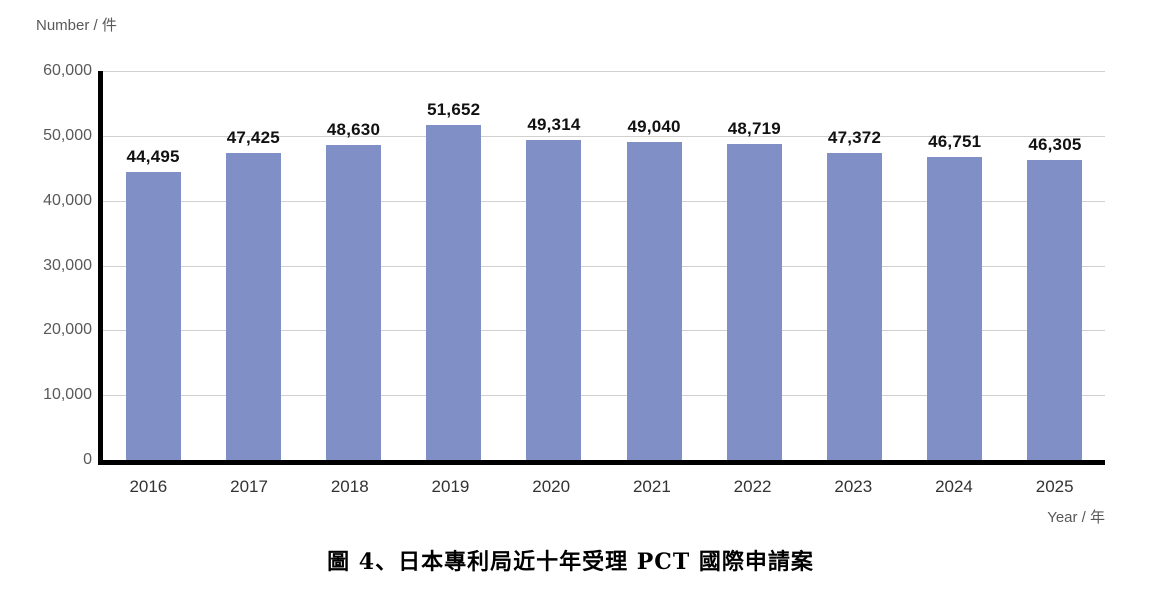 The width and height of the screenshot is (1172, 614). Describe the element at coordinates (67, 70) in the screenshot. I see `y-tick-label: 60,000` at that location.